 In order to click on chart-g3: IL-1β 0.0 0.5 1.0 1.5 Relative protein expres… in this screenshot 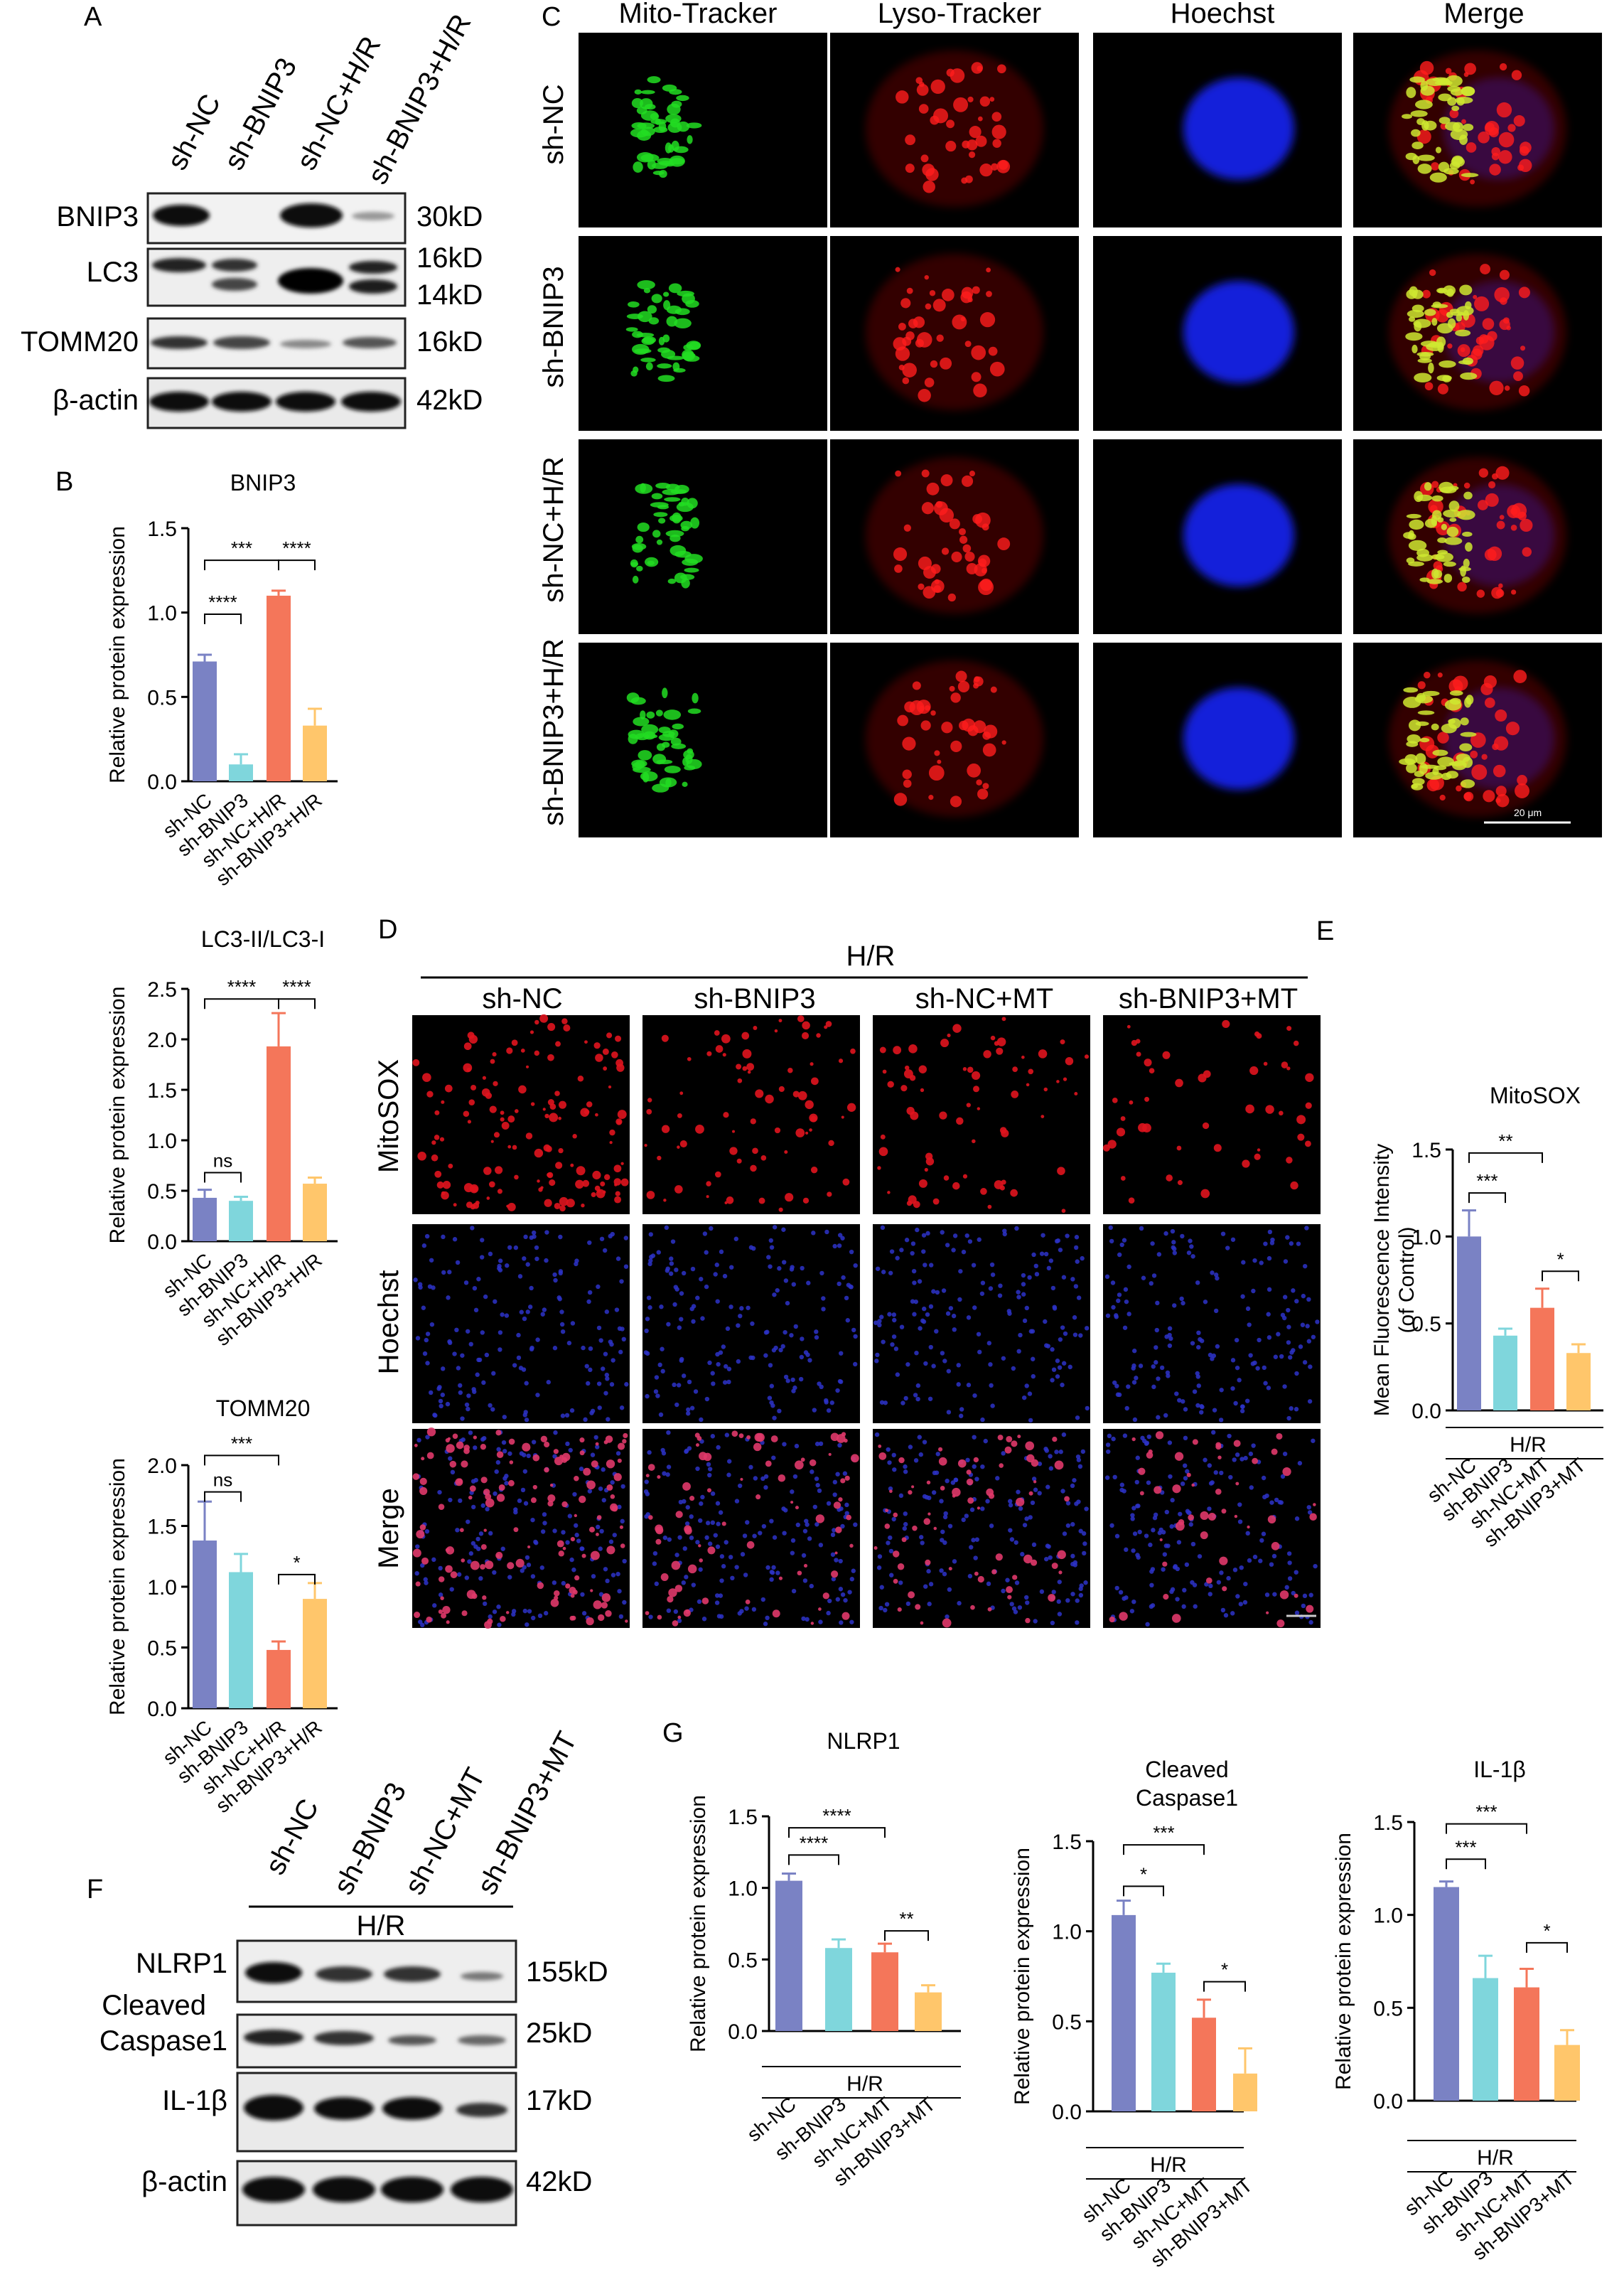, I will do `click(1456, 2011)`.